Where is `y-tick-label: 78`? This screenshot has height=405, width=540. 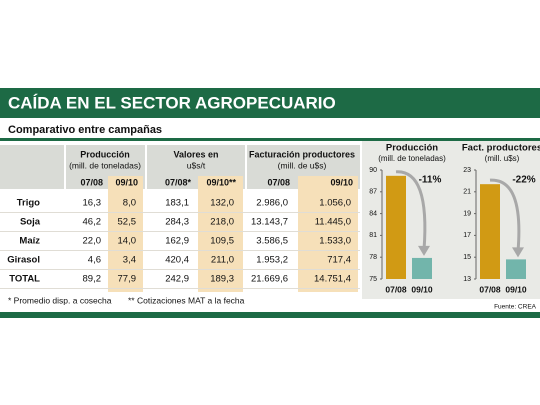
y-tick-label: 78 is located at coordinates (373, 257).